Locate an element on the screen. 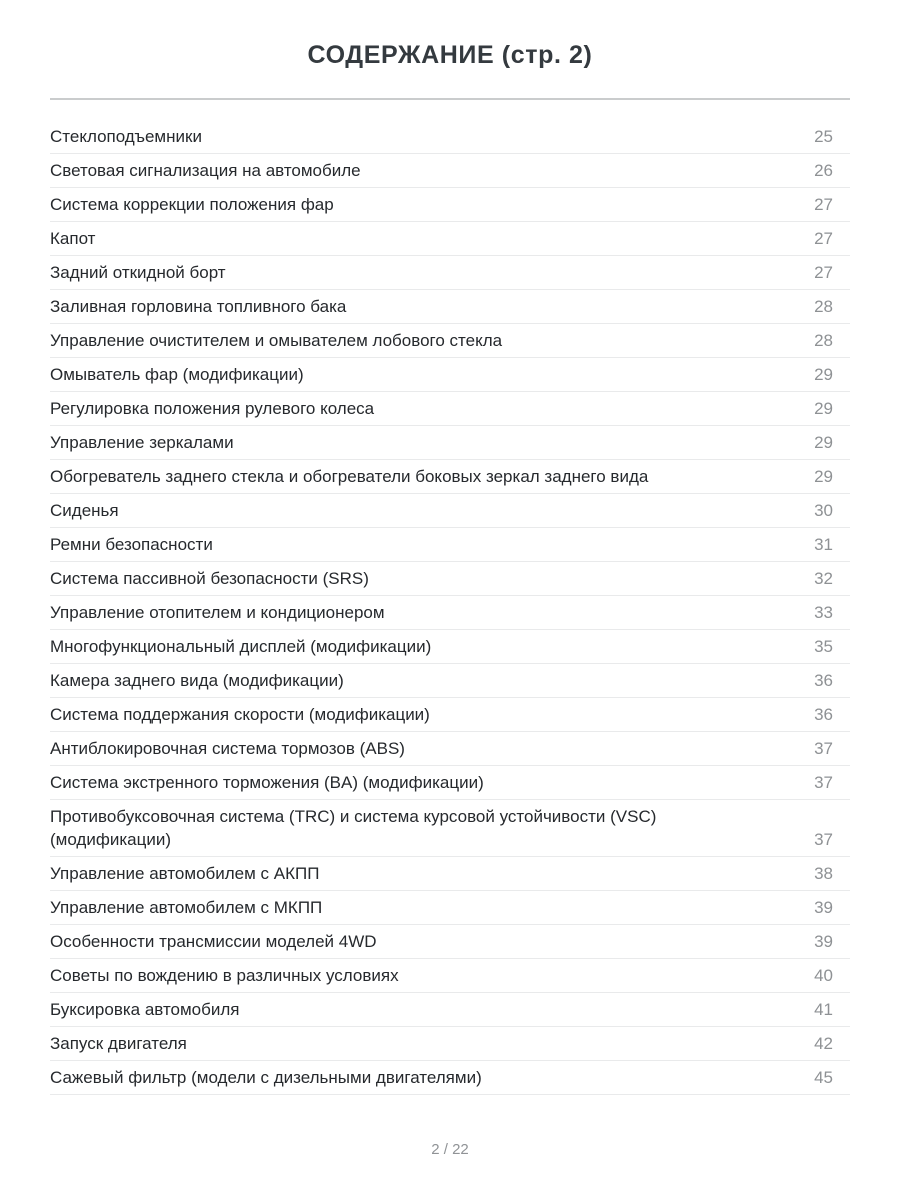 The height and width of the screenshot is (1200, 900). toc-row: Управление автомобилем с АКПП 38 is located at coordinates (450, 874).